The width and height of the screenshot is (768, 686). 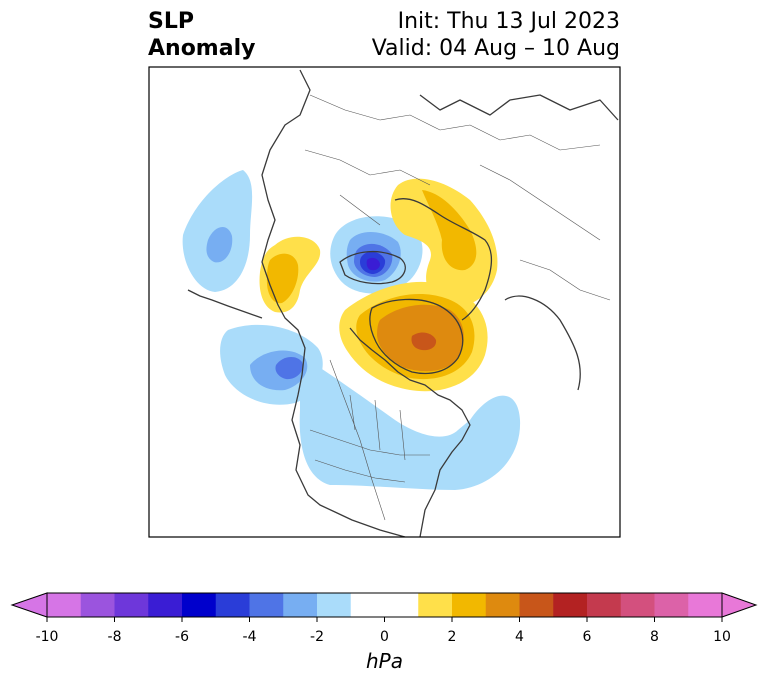 What do you see at coordinates (115, 637) in the screenshot?
I see `colorbar-tick-label: -8` at bounding box center [115, 637].